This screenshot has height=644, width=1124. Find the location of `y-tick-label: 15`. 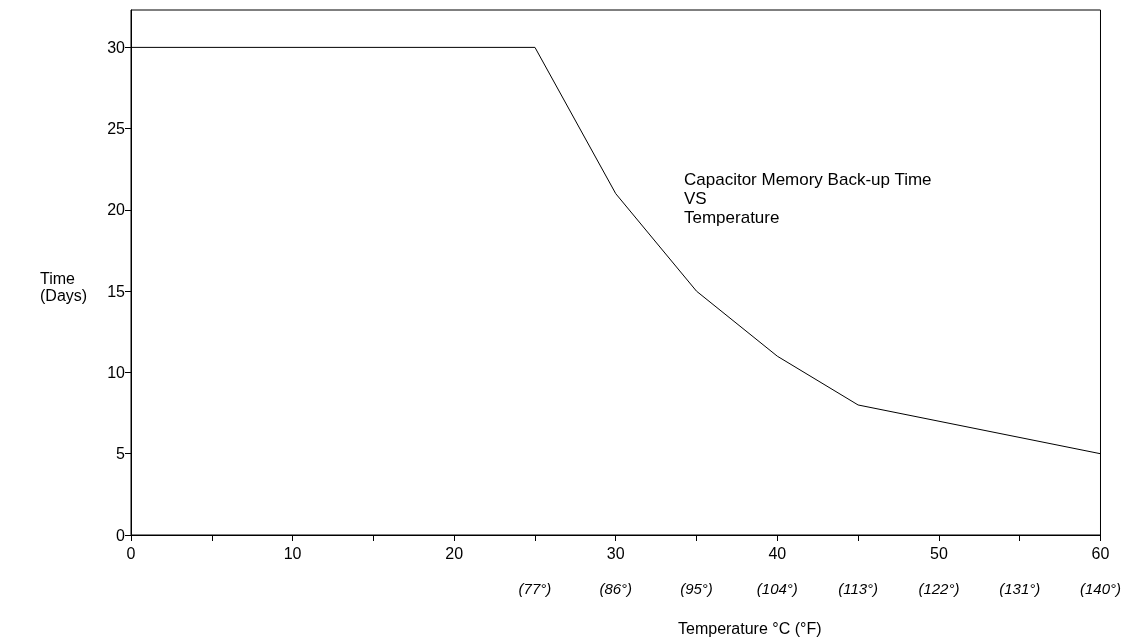

y-tick-label: 15 is located at coordinates (116, 291).